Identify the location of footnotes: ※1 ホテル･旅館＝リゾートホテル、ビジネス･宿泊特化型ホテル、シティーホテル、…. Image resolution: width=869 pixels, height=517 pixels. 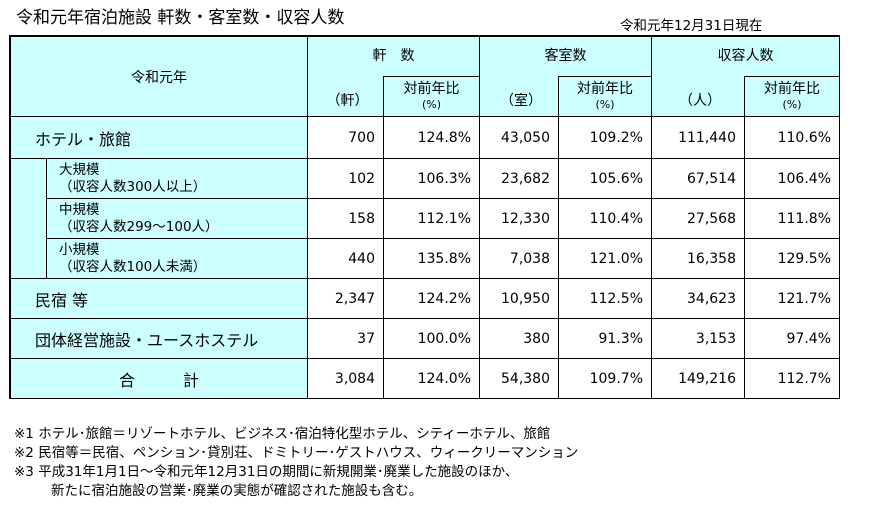
(296, 463).